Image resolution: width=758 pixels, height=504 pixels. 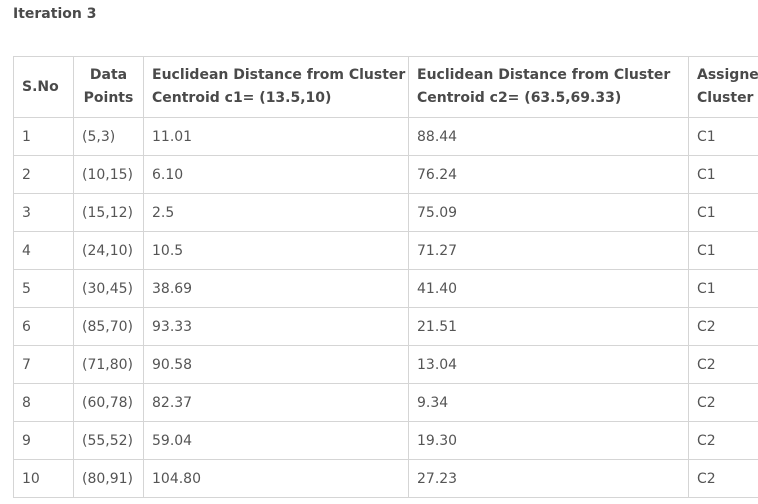 I want to click on cell-data-point: (85,70), so click(x=108, y=326).